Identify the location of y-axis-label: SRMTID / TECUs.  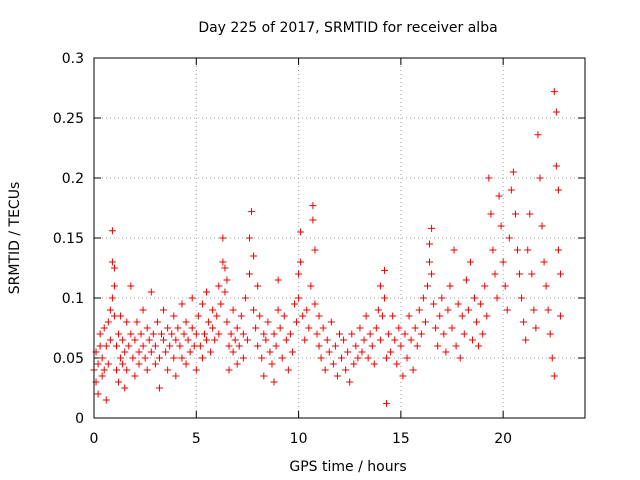
(15, 238).